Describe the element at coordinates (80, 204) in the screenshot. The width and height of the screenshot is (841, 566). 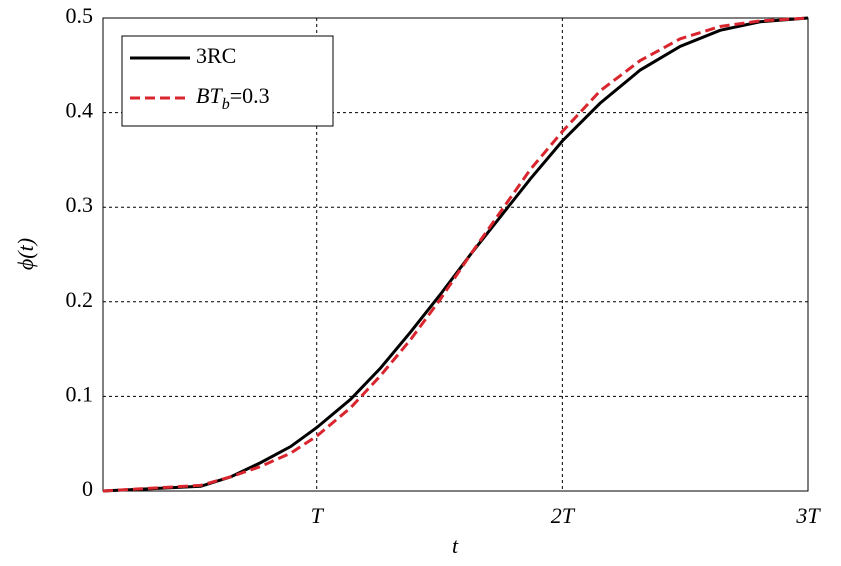
I see `y-tick-label: 0.3` at that location.